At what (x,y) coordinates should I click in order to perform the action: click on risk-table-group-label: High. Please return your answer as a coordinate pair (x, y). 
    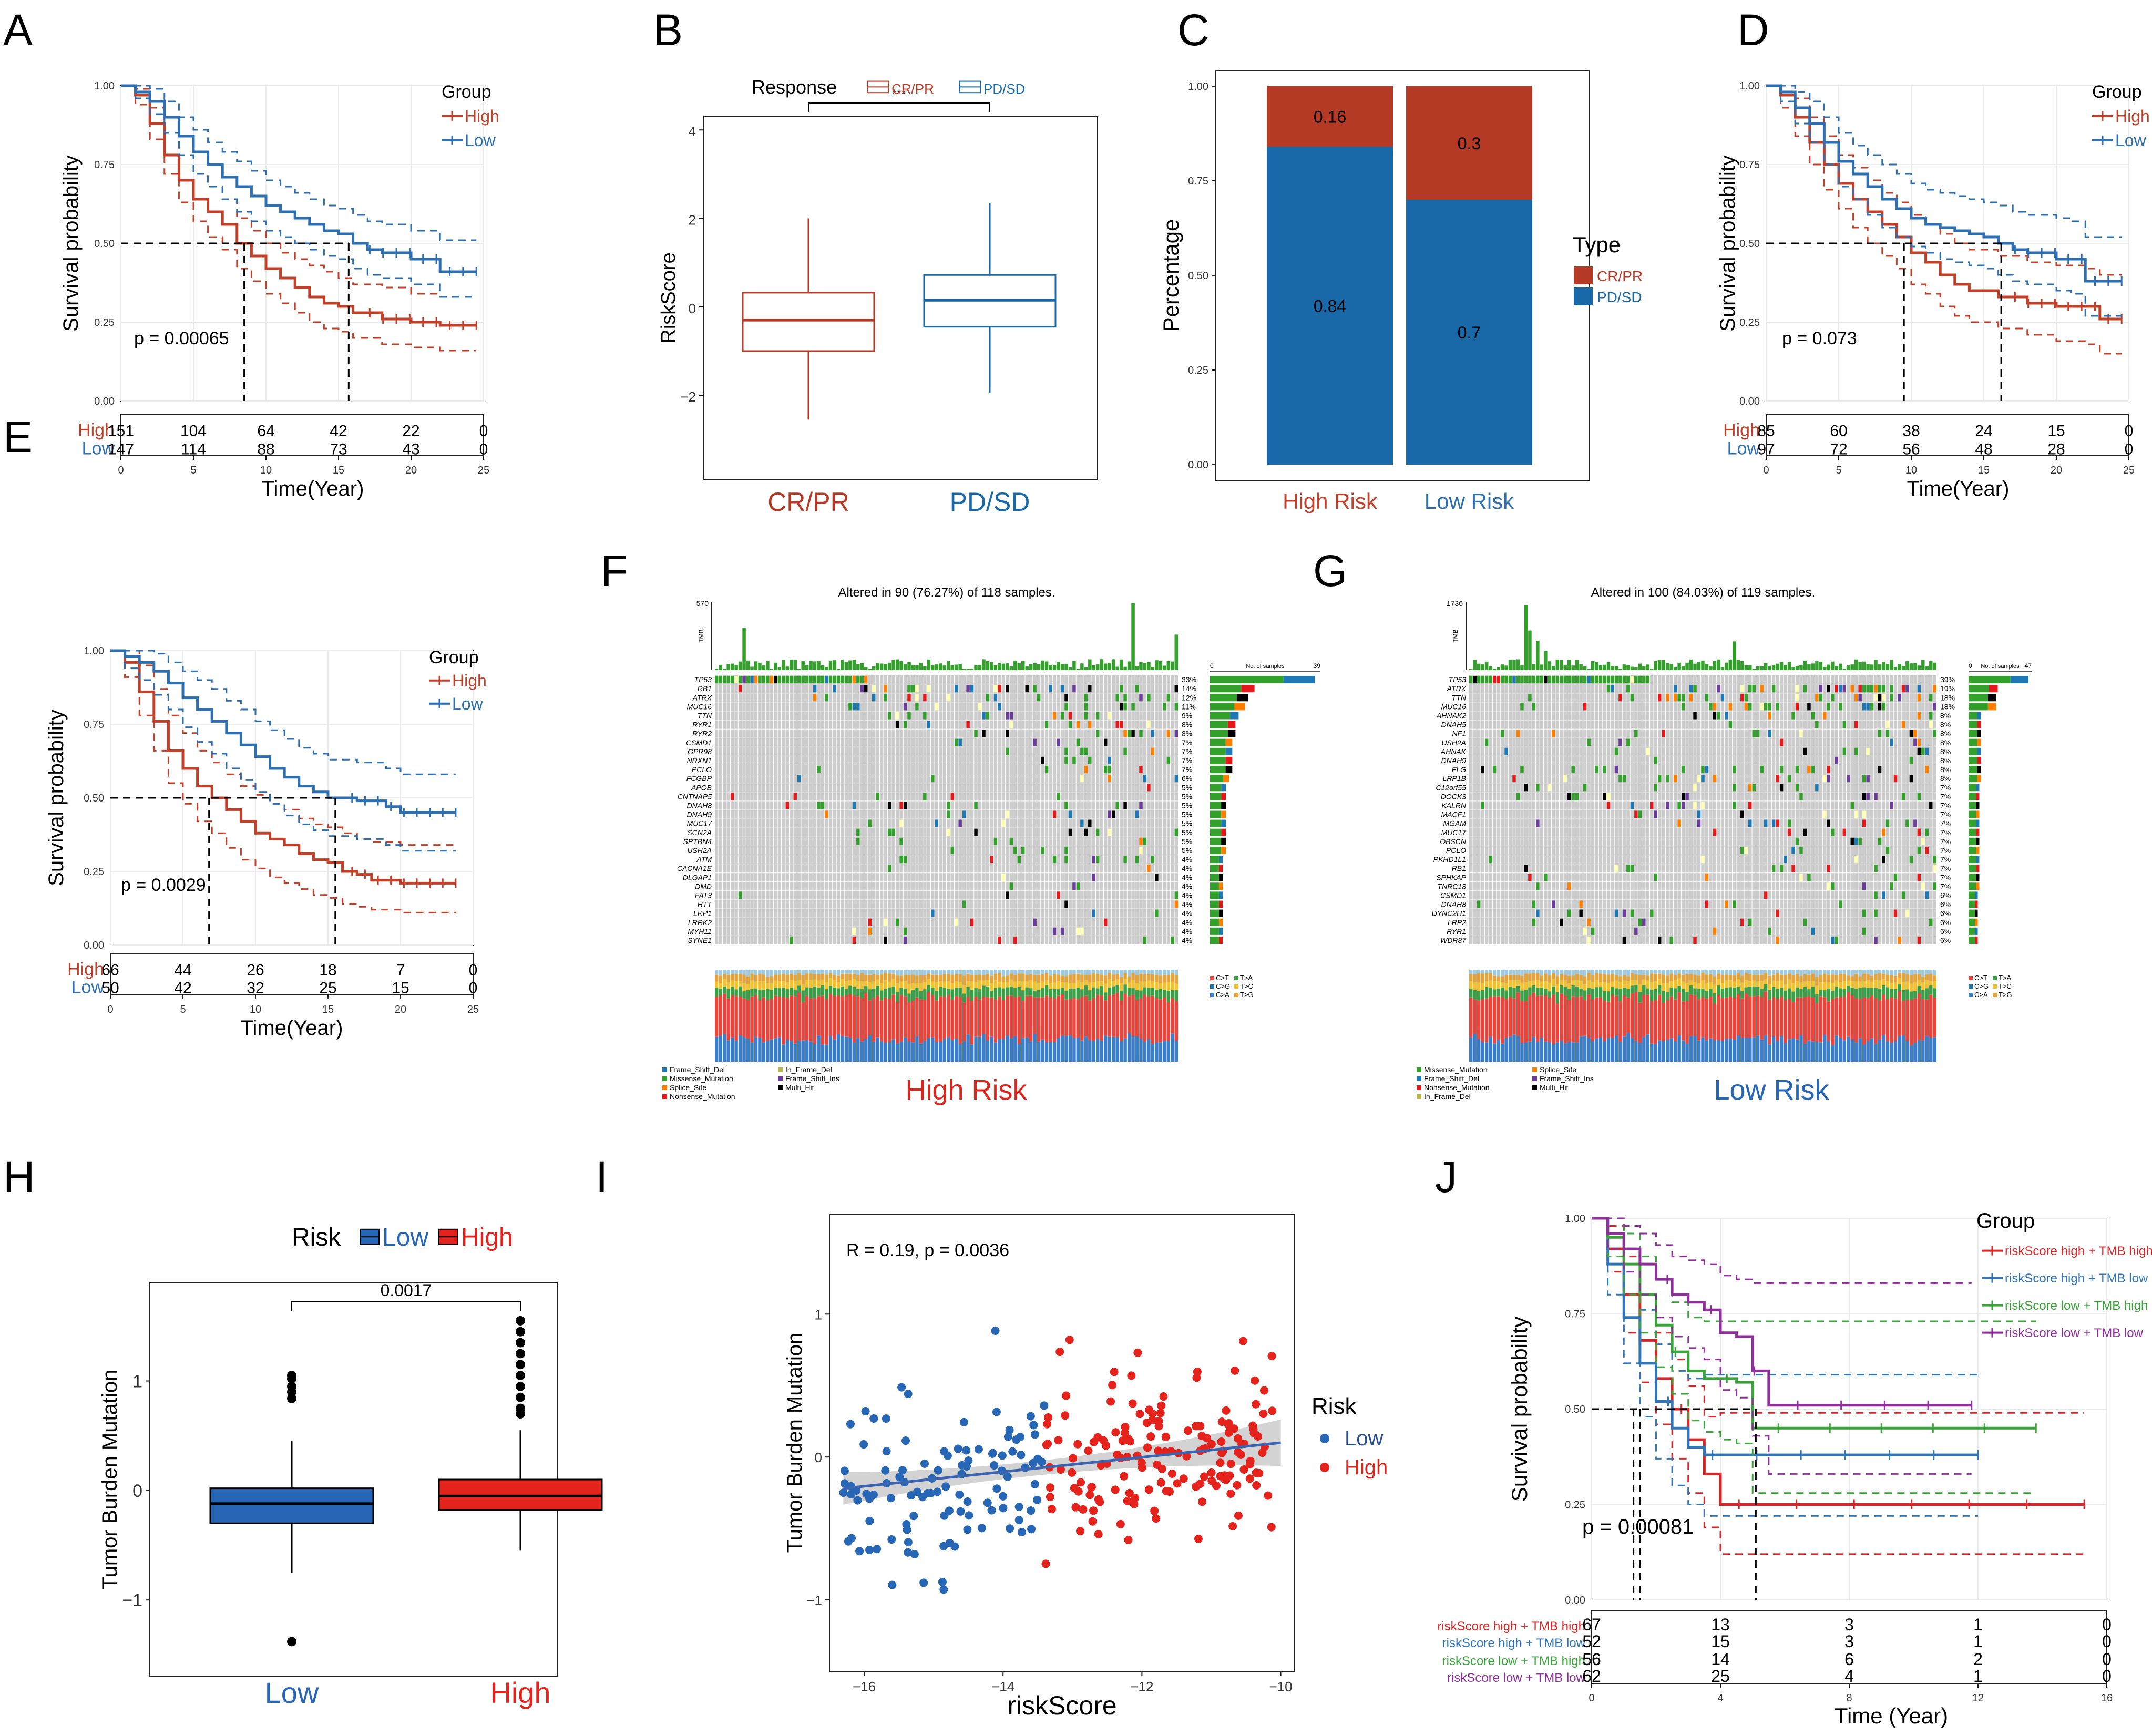
    Looking at the image, I should click on (96, 430).